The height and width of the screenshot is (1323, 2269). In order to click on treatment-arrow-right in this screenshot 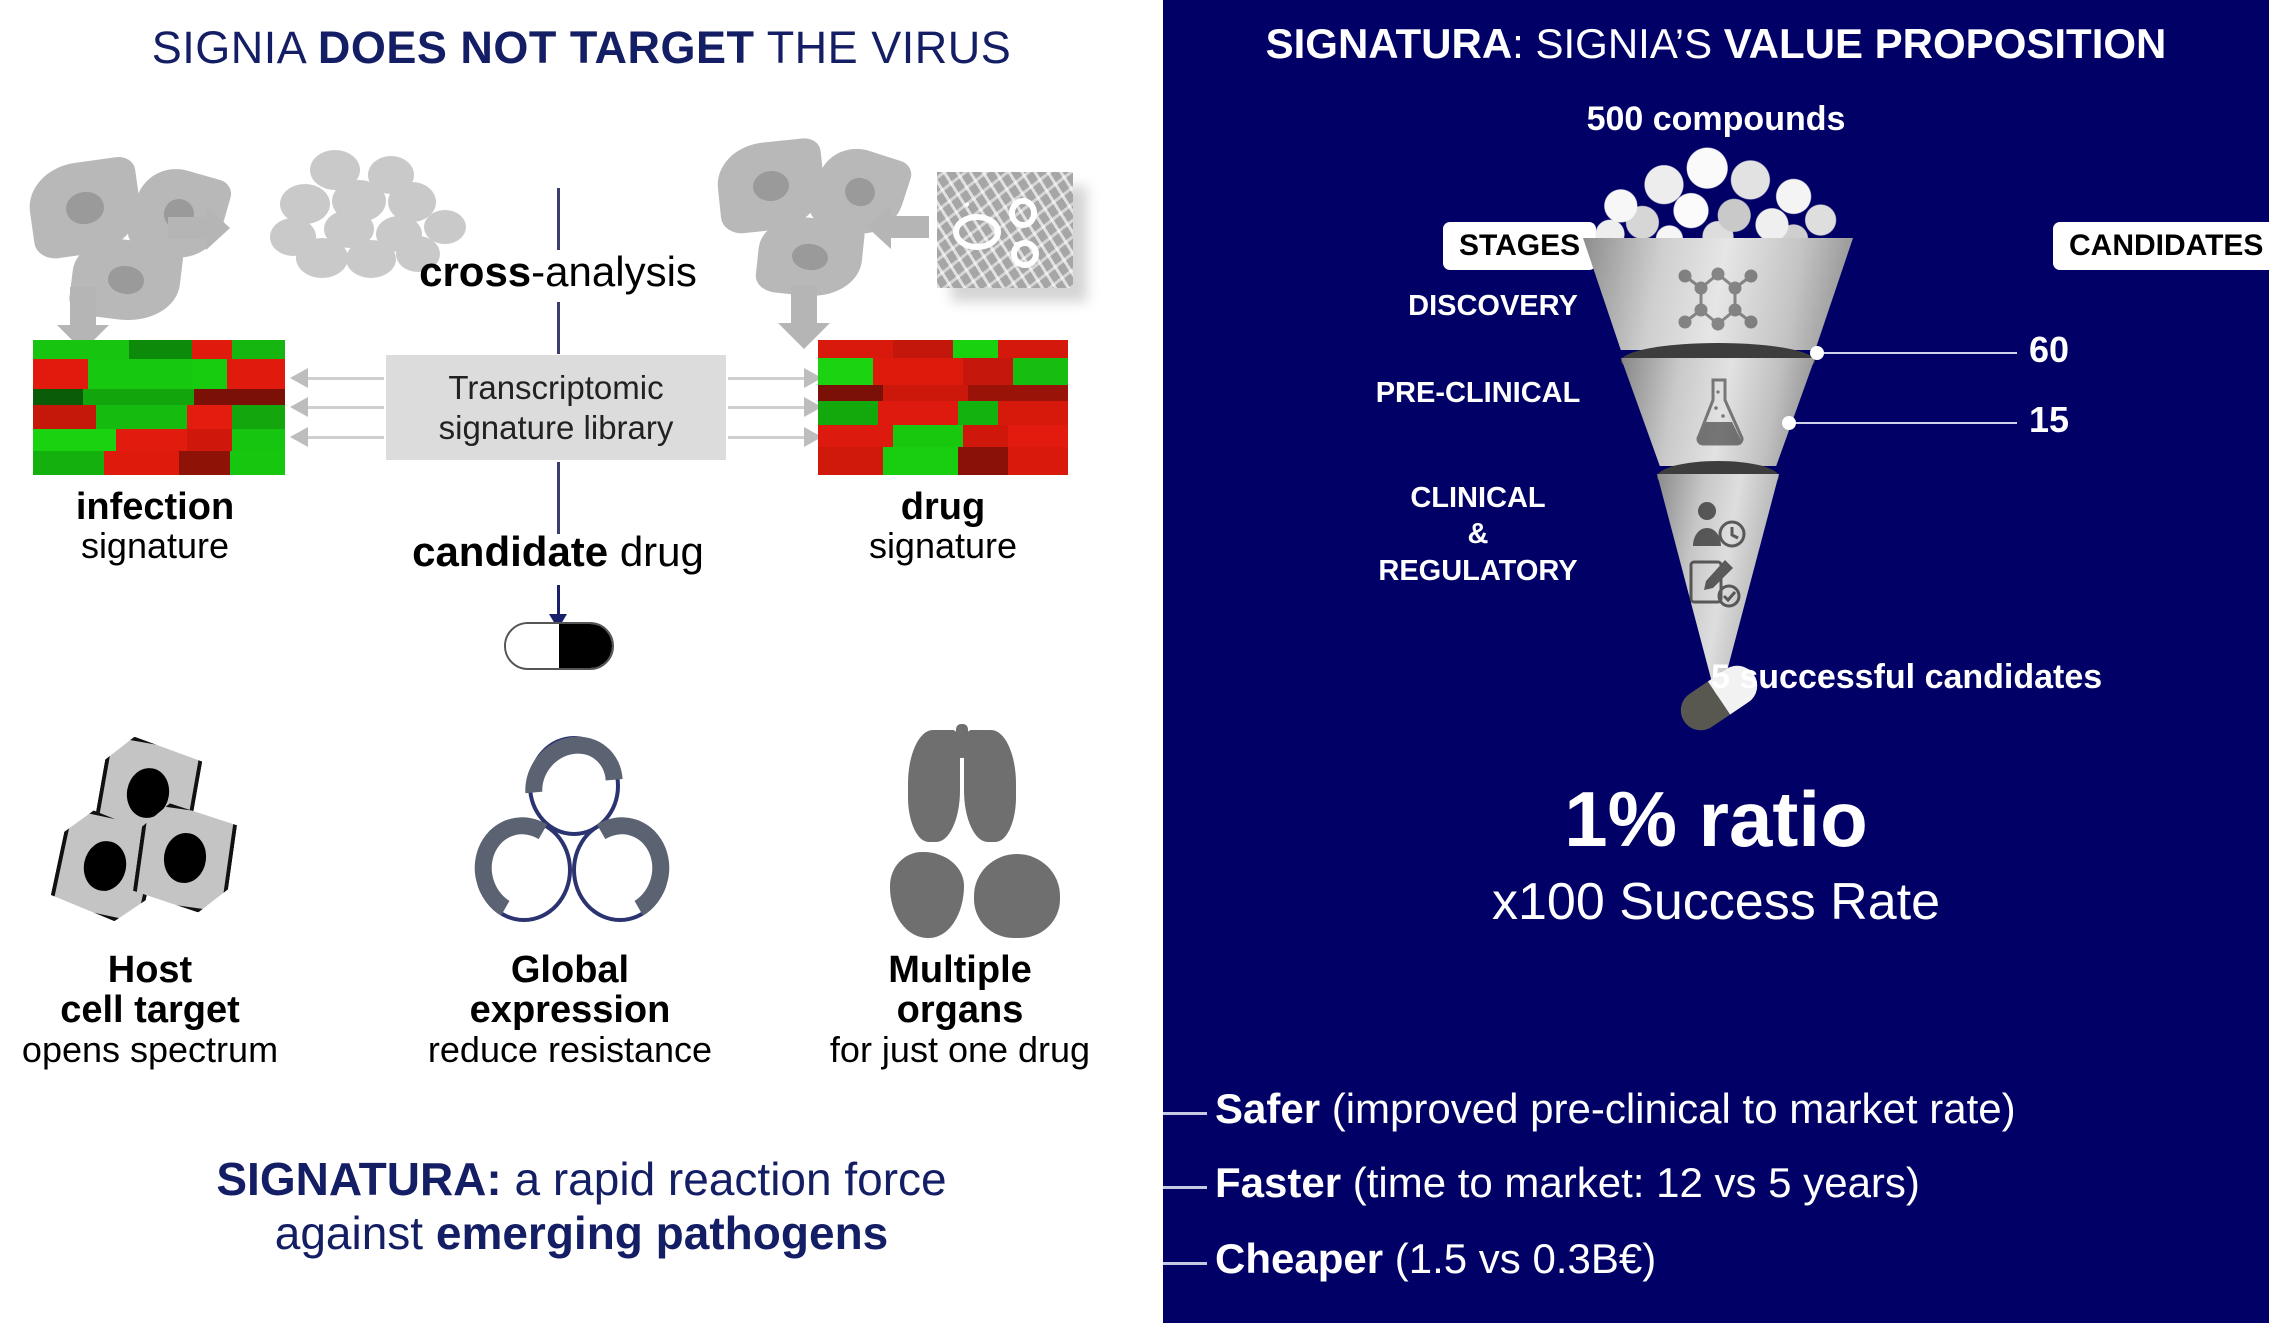, I will do `click(897, 227)`.